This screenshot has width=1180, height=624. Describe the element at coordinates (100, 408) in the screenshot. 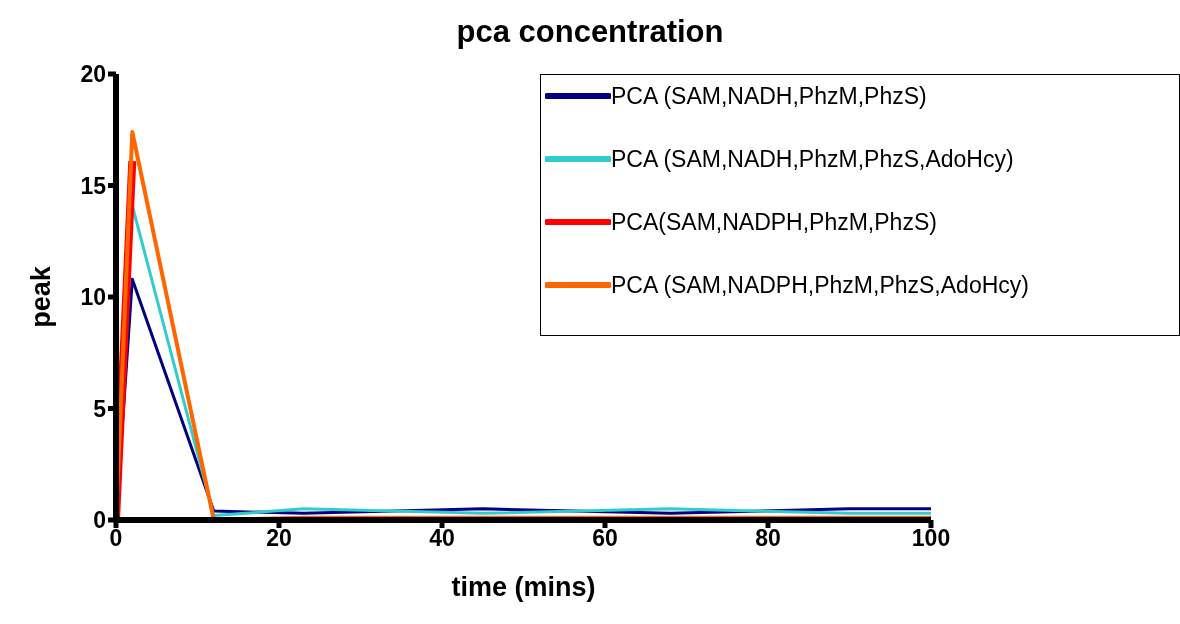

I see `y-tick-label: 5` at that location.